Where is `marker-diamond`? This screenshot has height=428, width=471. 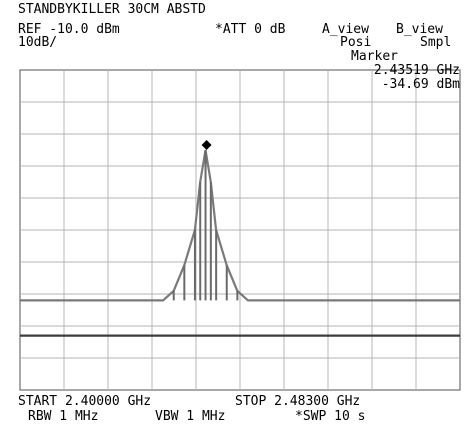 marker-diamond is located at coordinates (206, 145).